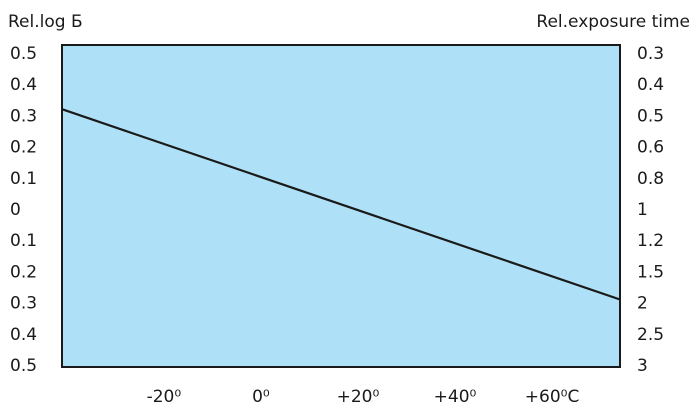 The height and width of the screenshot is (420, 700). I want to click on right-tick-label: 0.4, so click(650, 85).